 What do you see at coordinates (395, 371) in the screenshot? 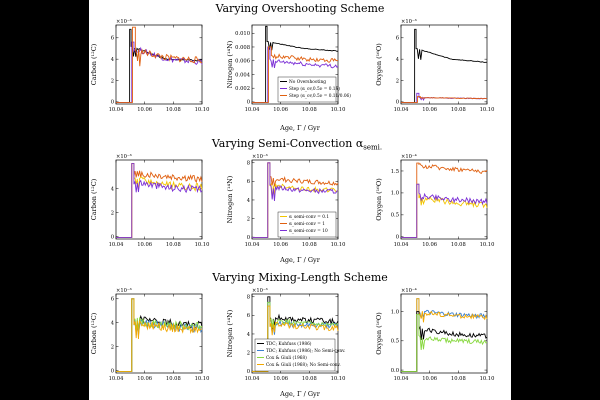
I see `y-tick-label: 0.0` at bounding box center [395, 371].